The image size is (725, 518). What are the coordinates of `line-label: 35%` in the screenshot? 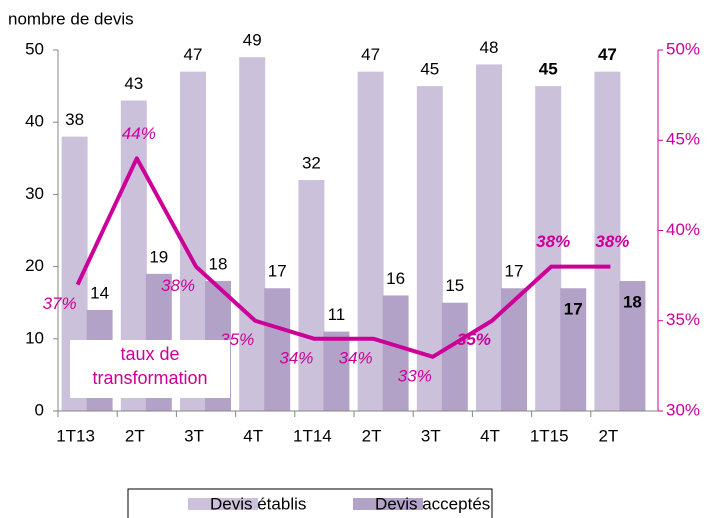 It's located at (474, 339).